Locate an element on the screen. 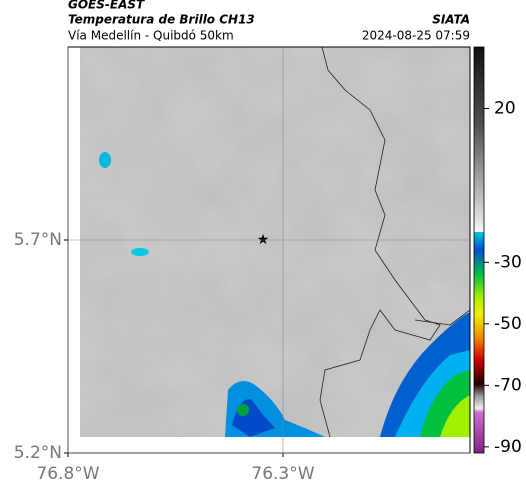  colorbar-label: -90 is located at coordinates (508, 447).